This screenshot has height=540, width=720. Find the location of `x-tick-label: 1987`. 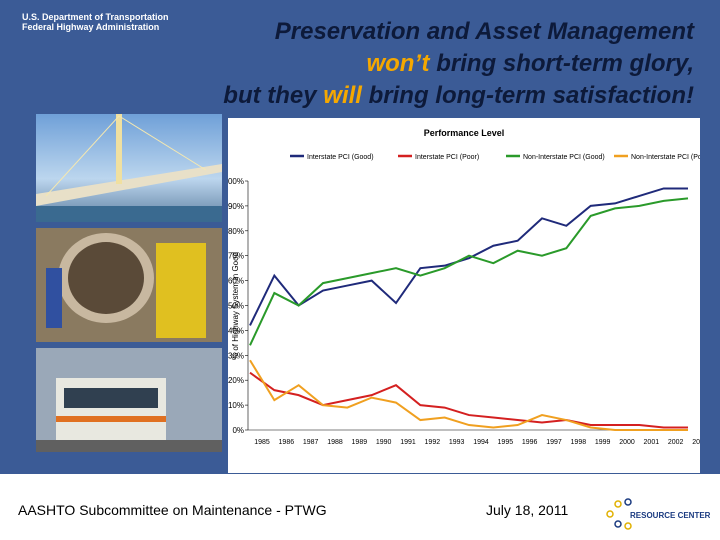

x-tick-label: 1987 is located at coordinates (311, 442).